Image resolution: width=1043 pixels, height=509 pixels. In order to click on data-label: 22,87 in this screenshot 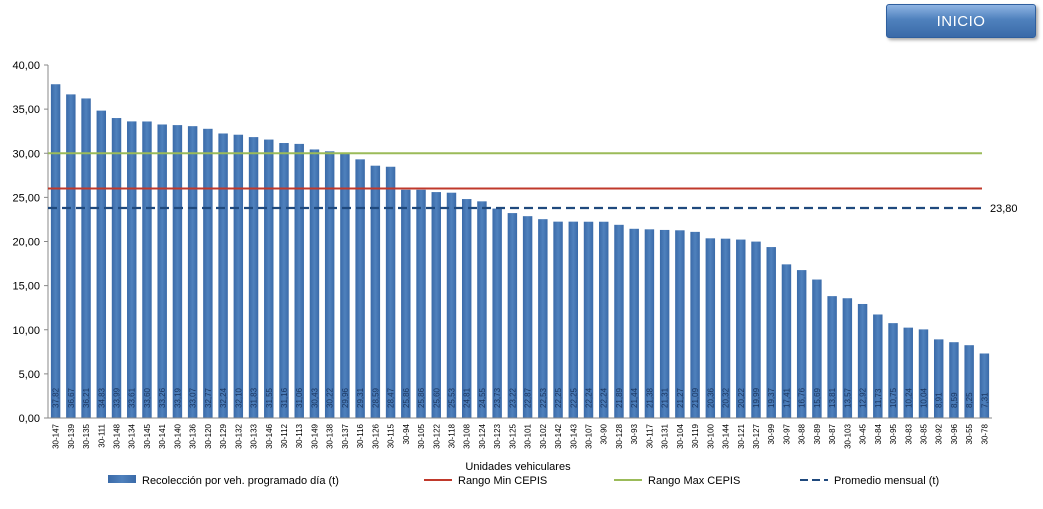, I will do `click(528, 397)`.